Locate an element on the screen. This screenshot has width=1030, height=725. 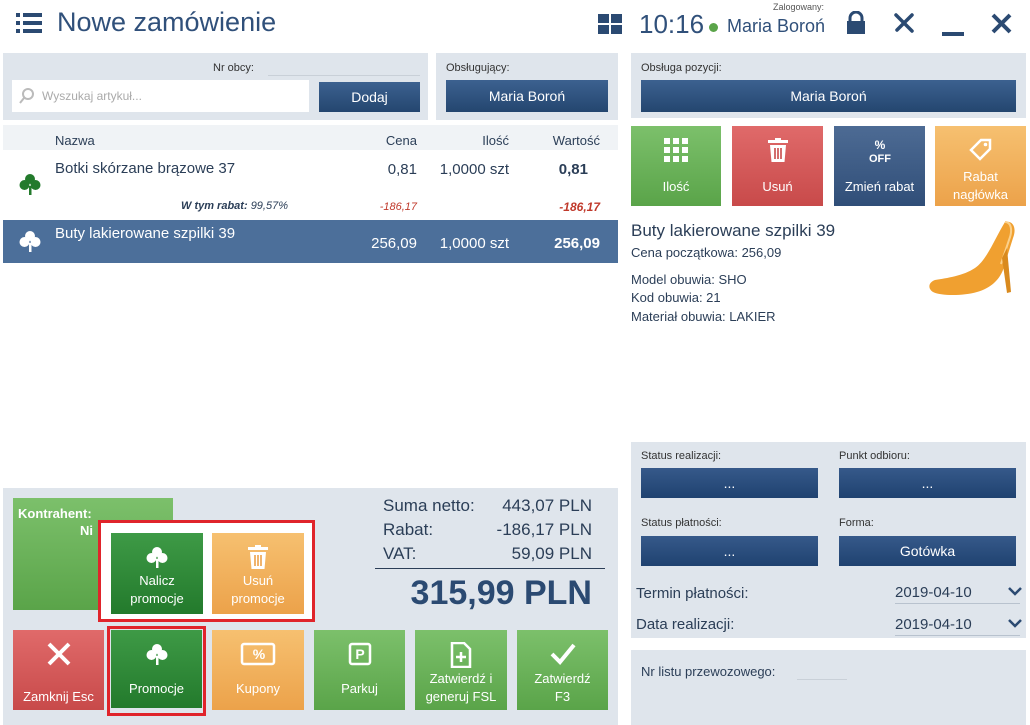
customer-label: Kontrahent: is located at coordinates (55, 513).